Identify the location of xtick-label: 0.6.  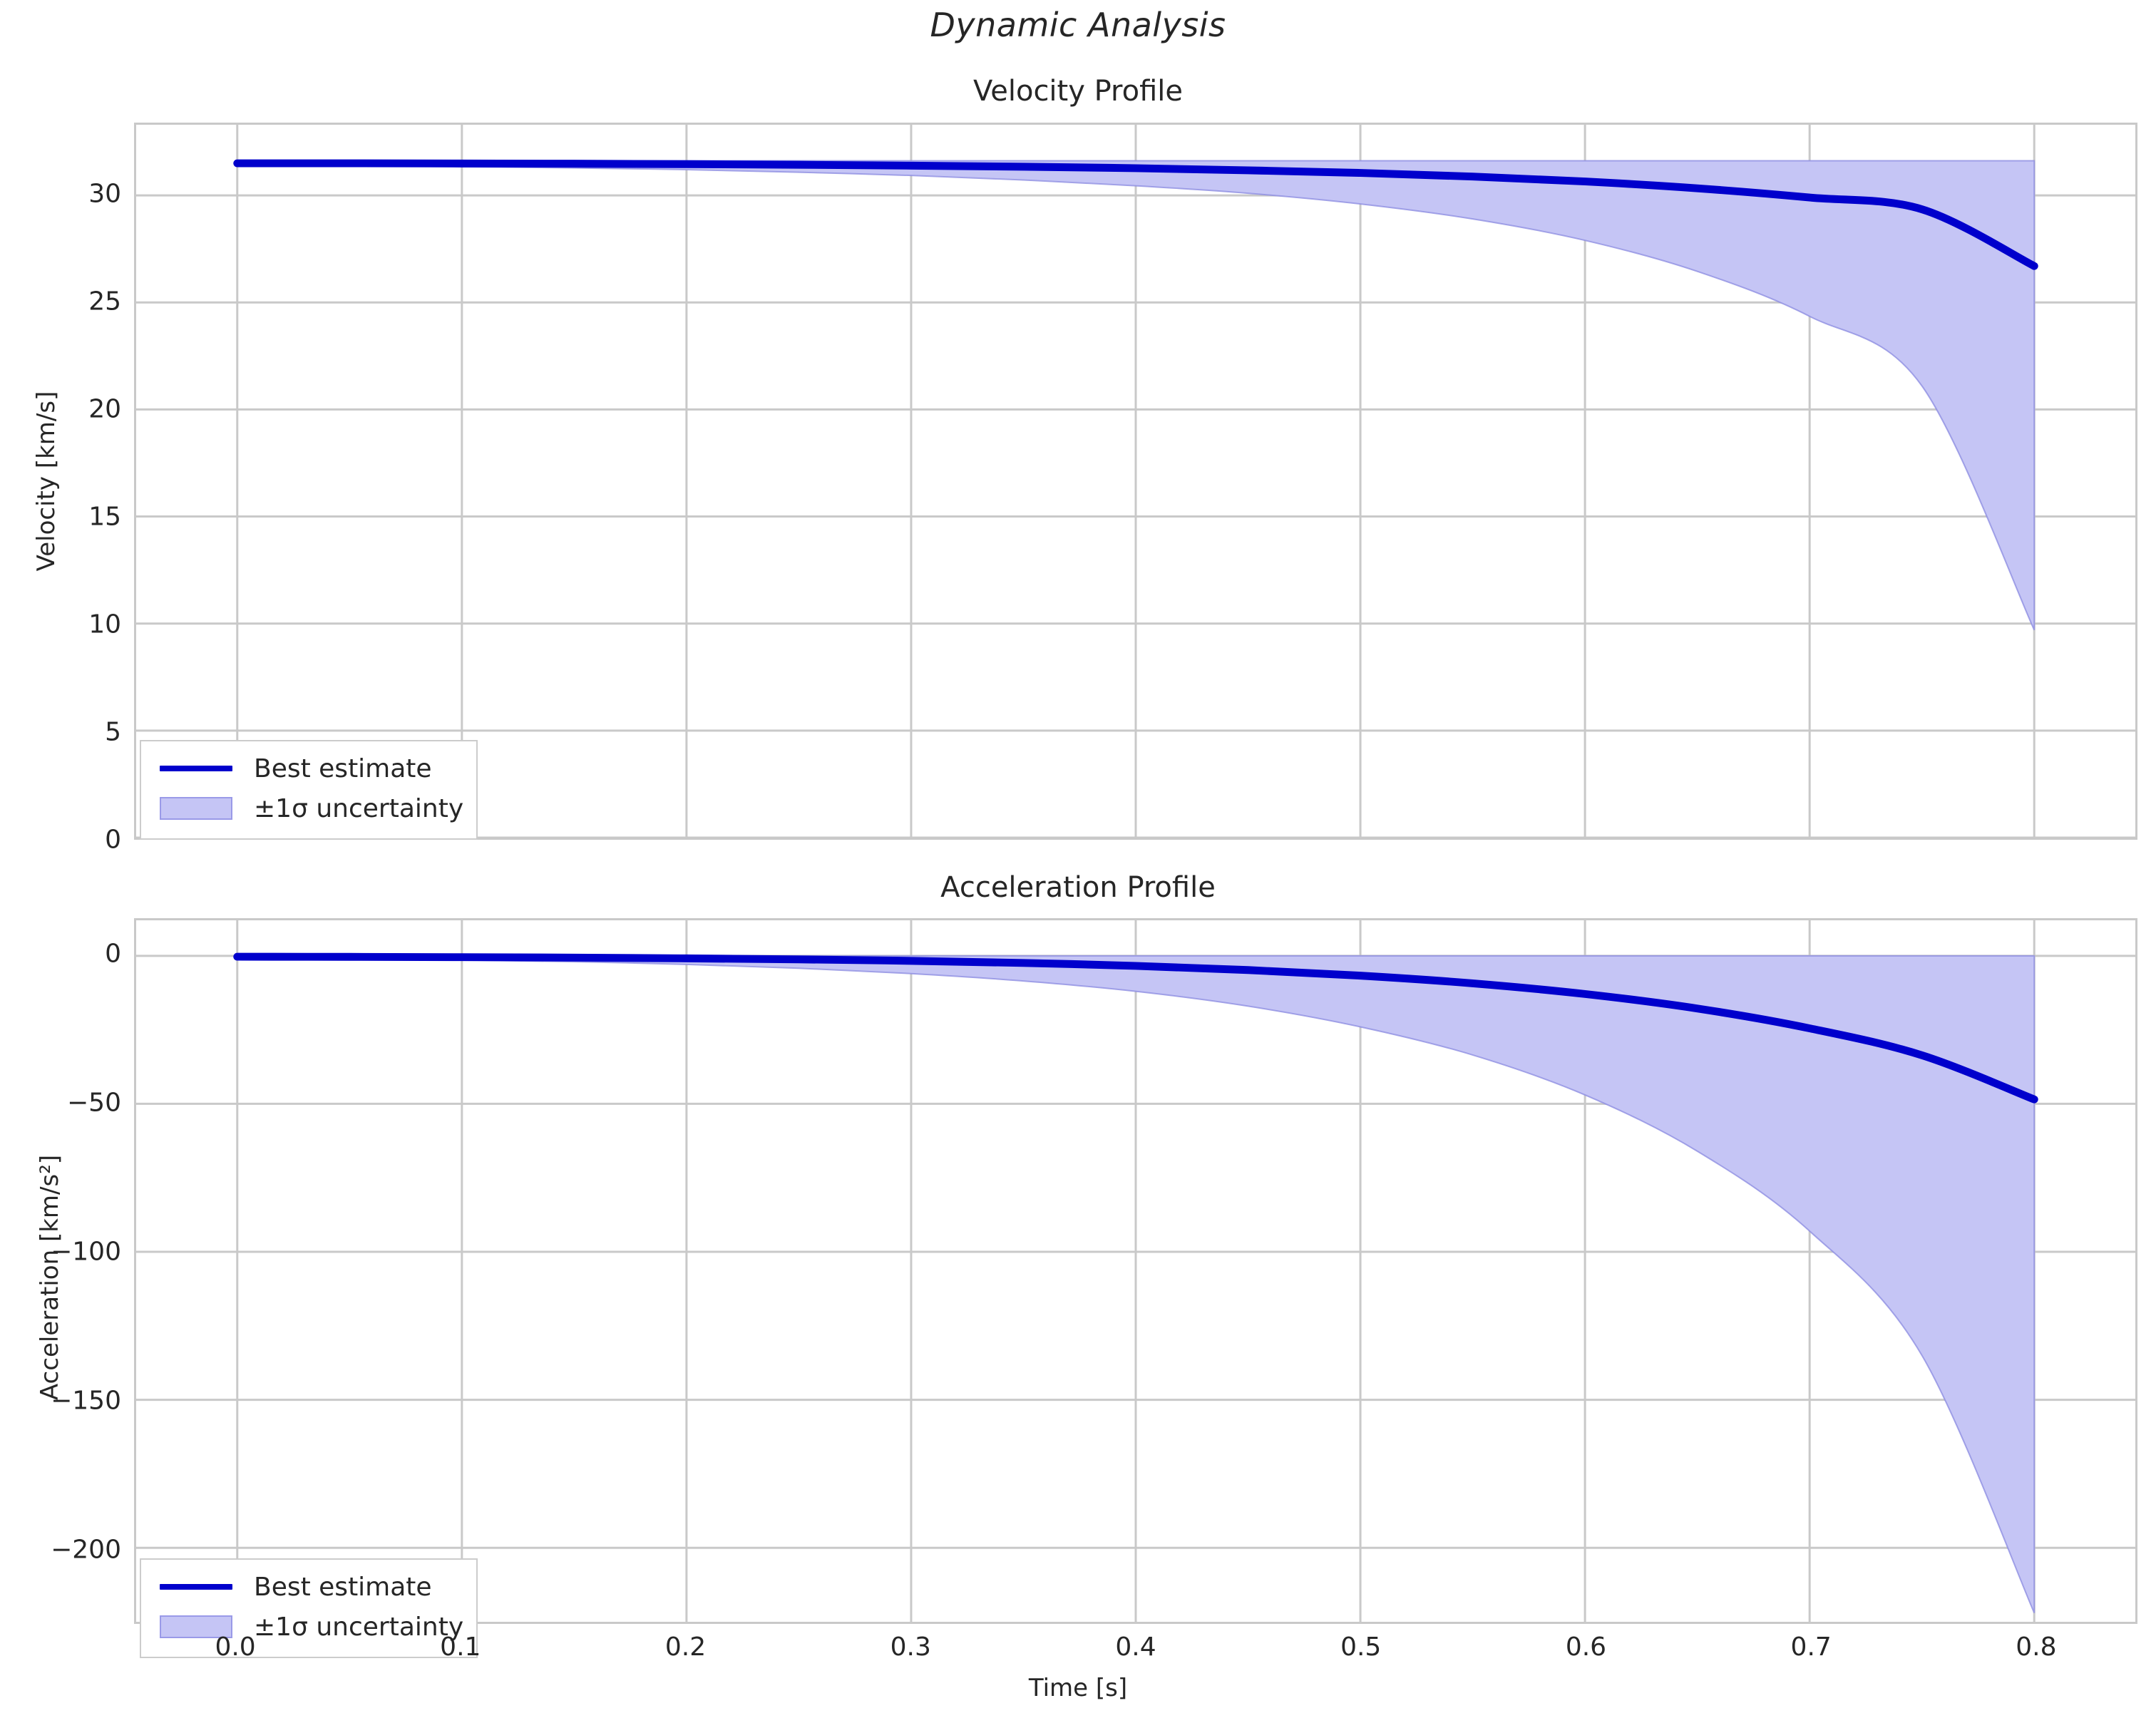
(1586, 1647).